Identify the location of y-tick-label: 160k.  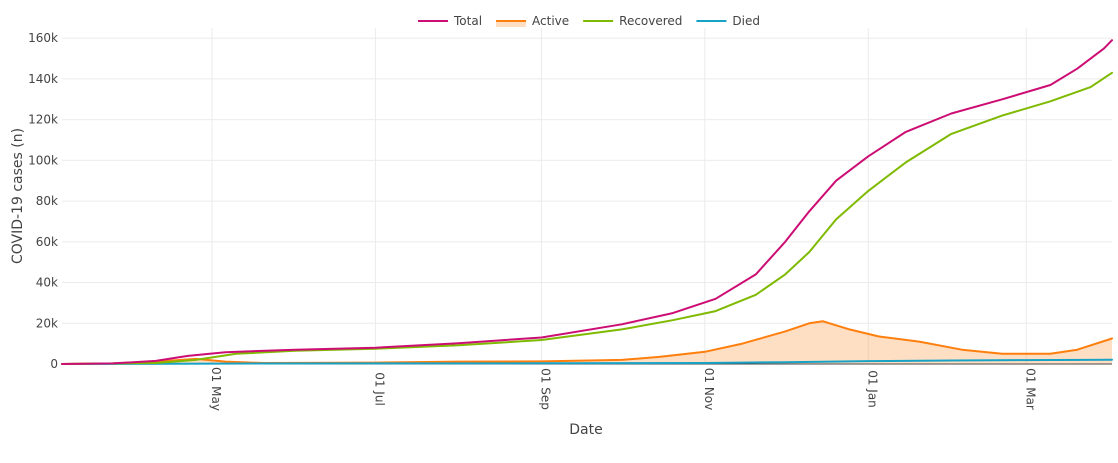
(43, 38).